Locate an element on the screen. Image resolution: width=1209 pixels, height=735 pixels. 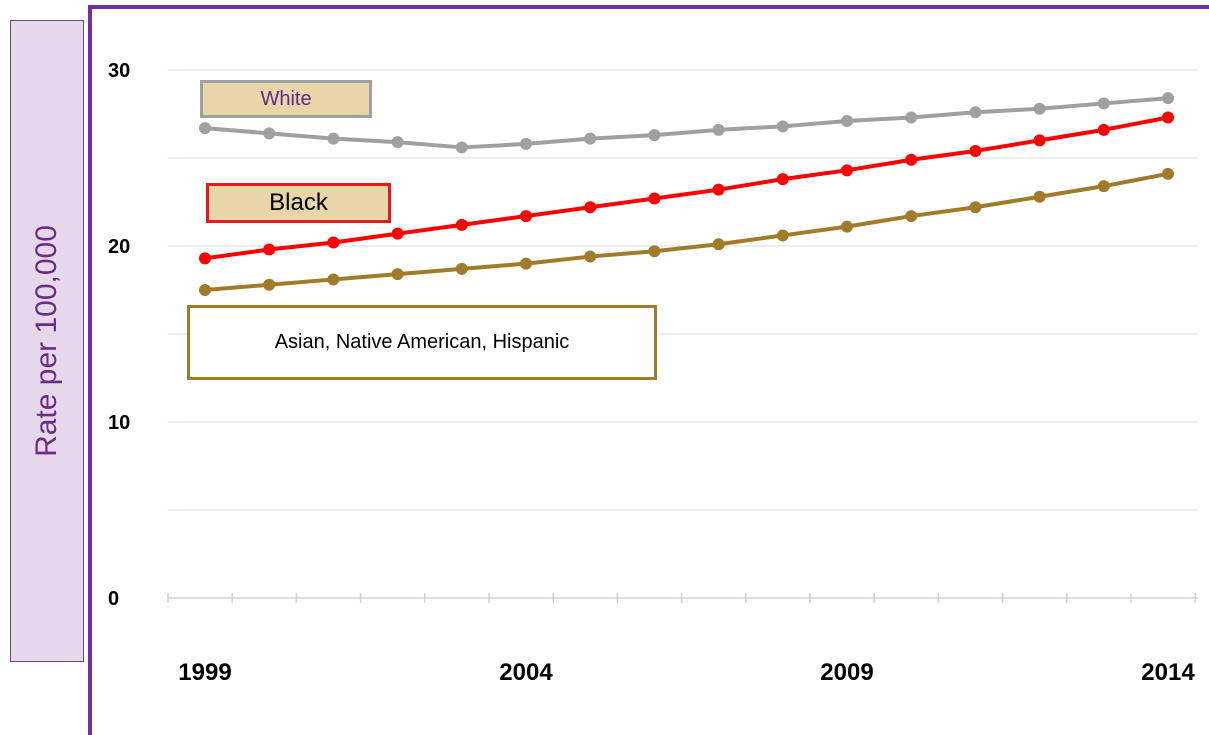
y-tick-label: 0 is located at coordinates (113, 599).